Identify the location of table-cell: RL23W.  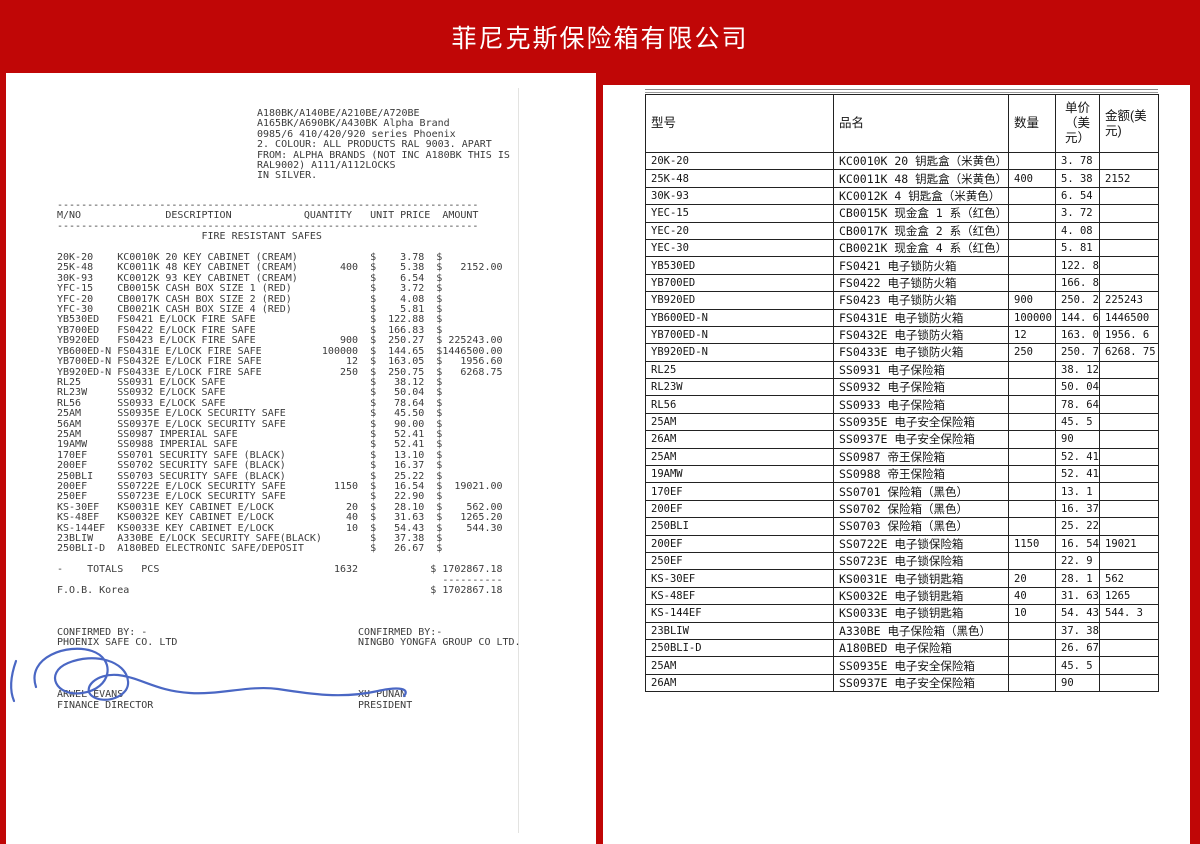
(739, 387).